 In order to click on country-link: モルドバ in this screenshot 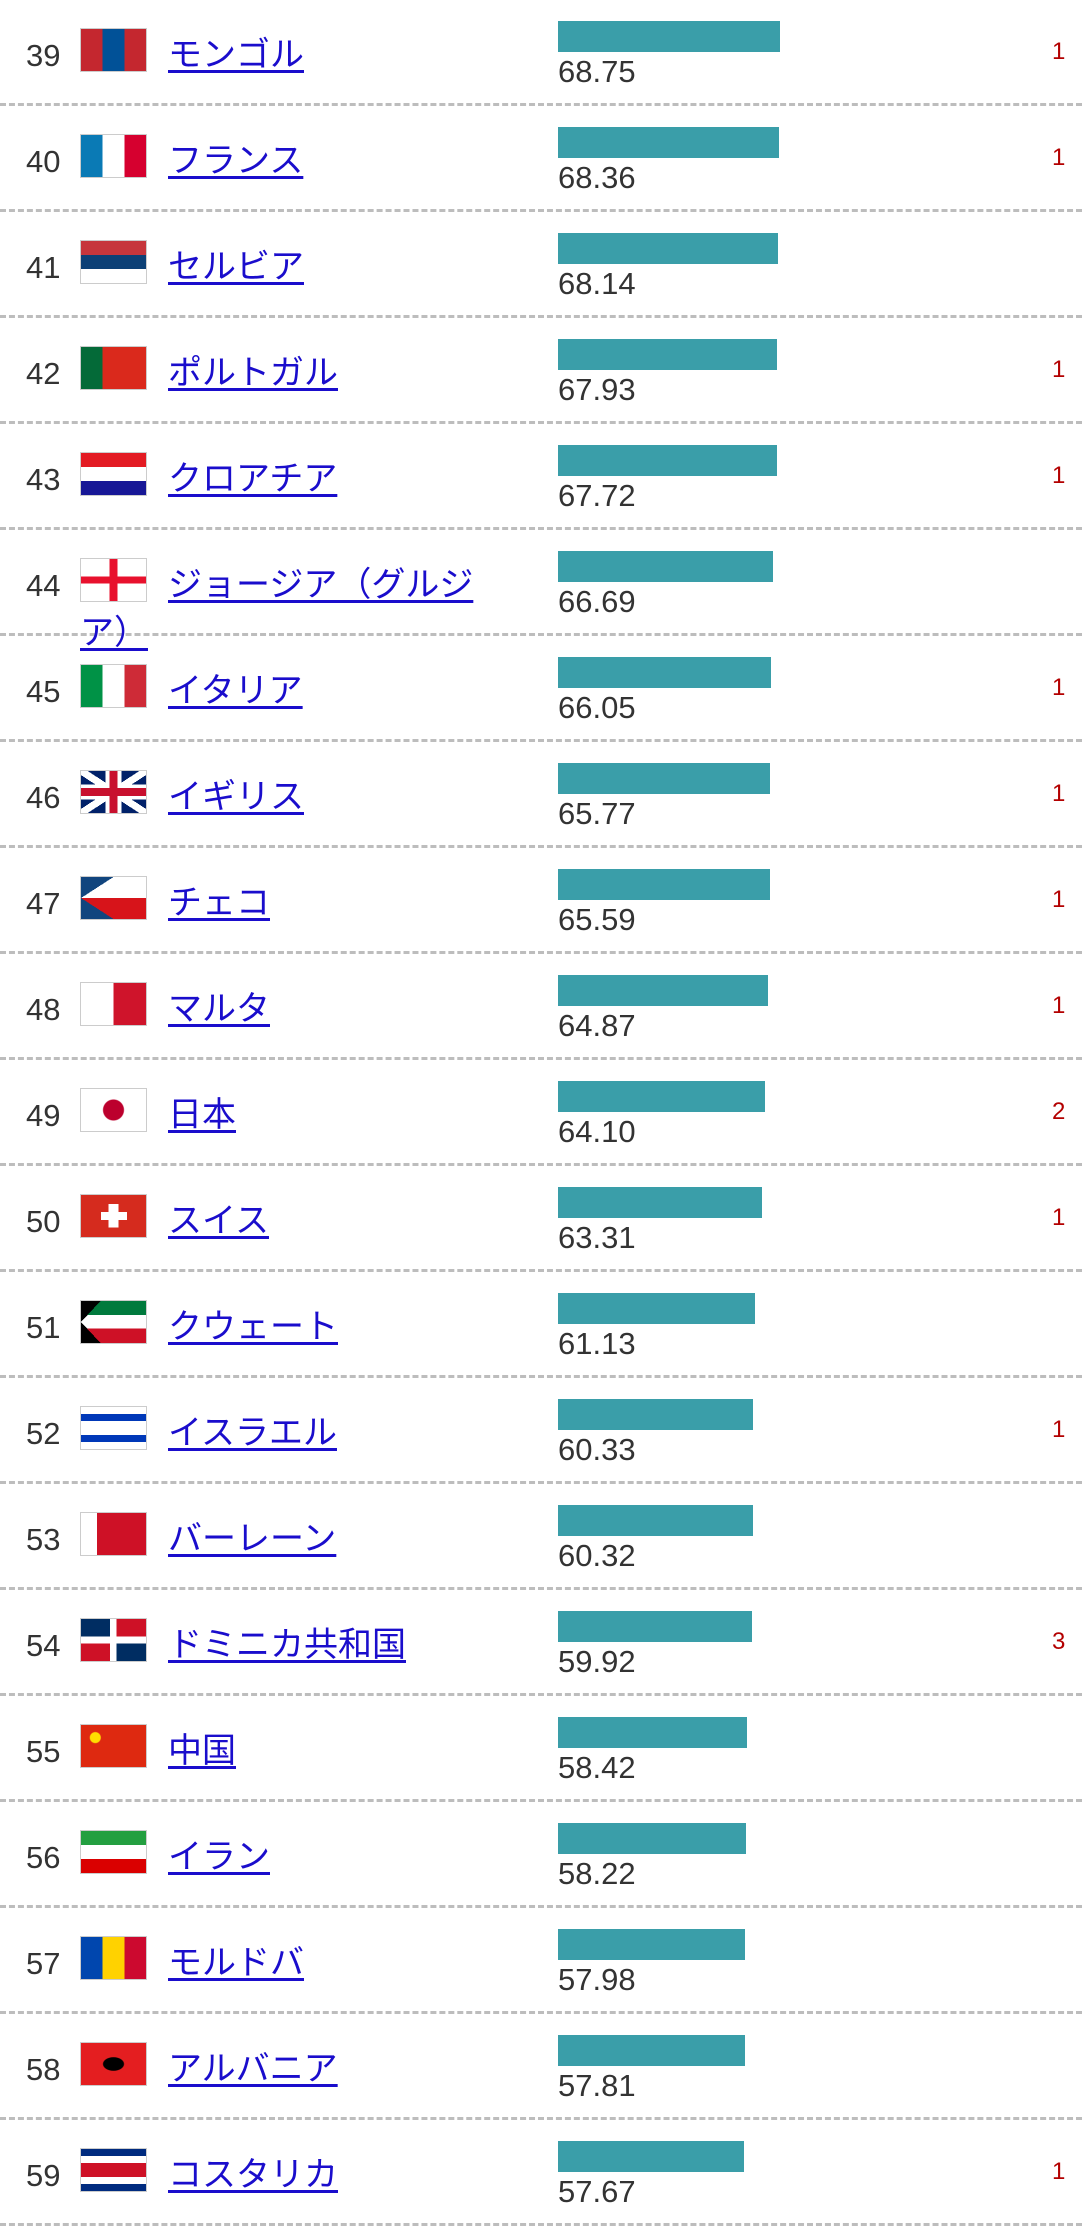, I will do `click(236, 1963)`.